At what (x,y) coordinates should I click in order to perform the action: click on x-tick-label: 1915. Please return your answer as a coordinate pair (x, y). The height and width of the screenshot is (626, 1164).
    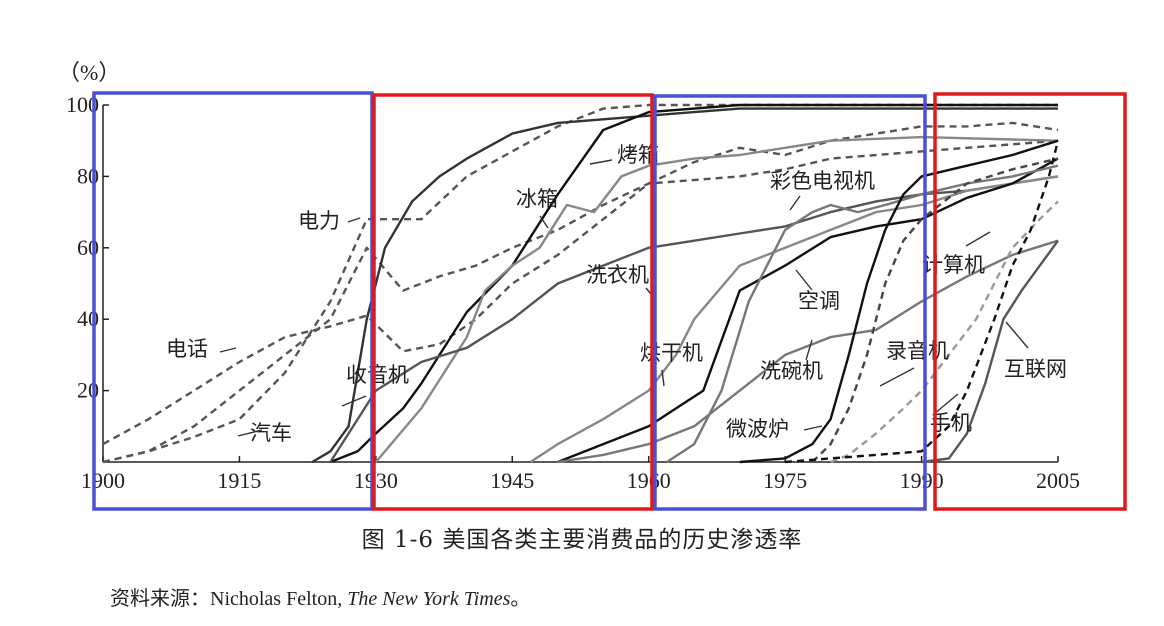
    Looking at the image, I should click on (239, 480).